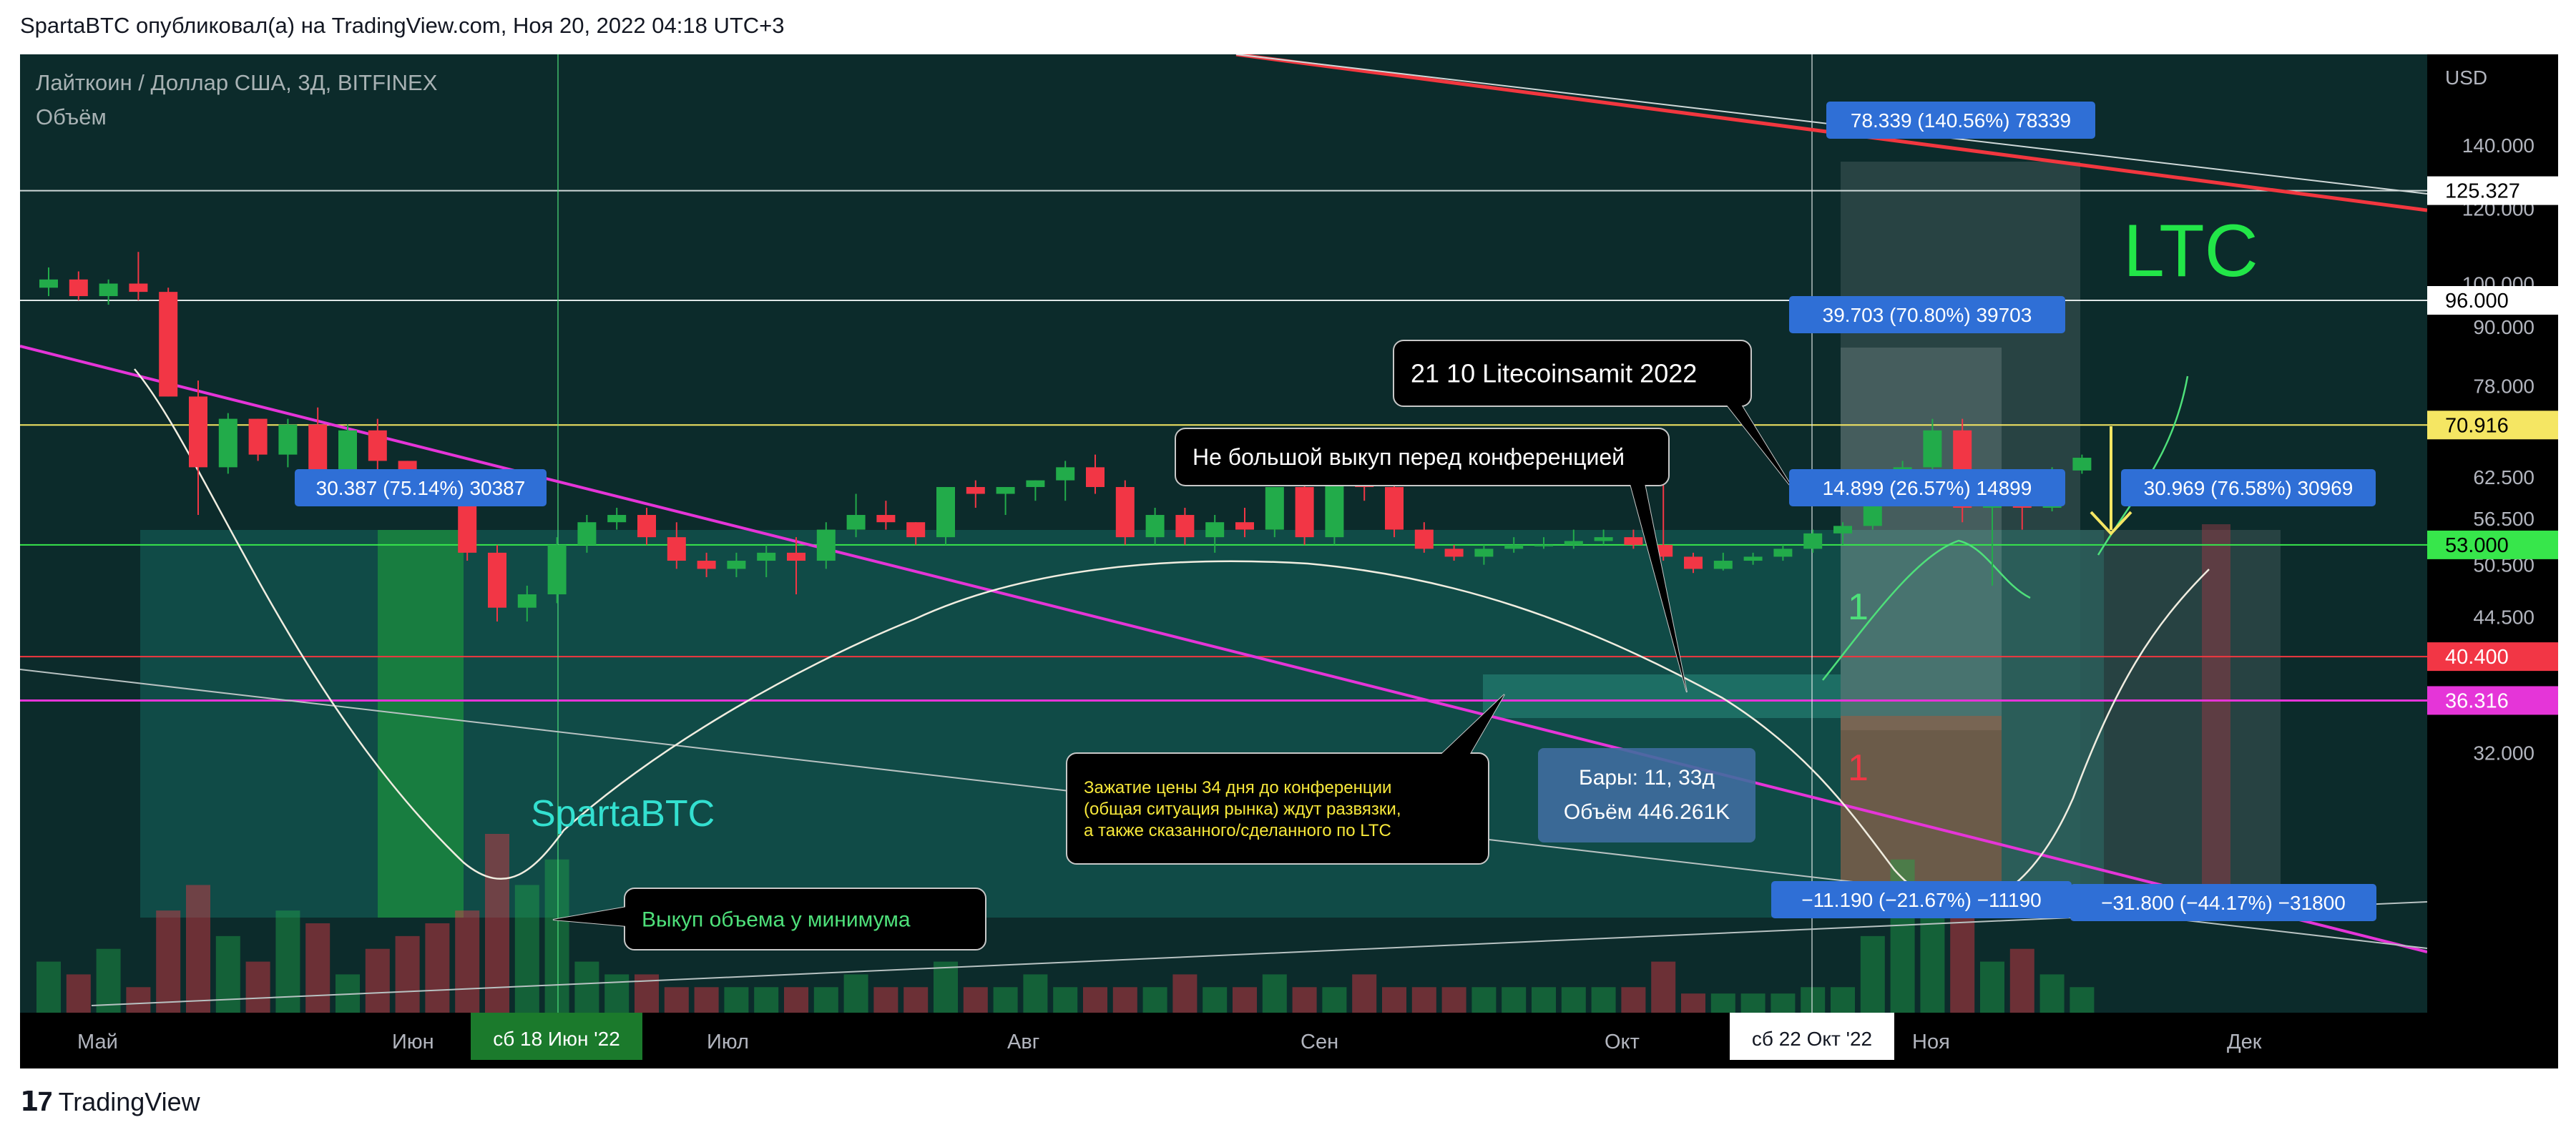 The width and height of the screenshot is (2576, 1140). I want to click on green-range-box, so click(421, 724).